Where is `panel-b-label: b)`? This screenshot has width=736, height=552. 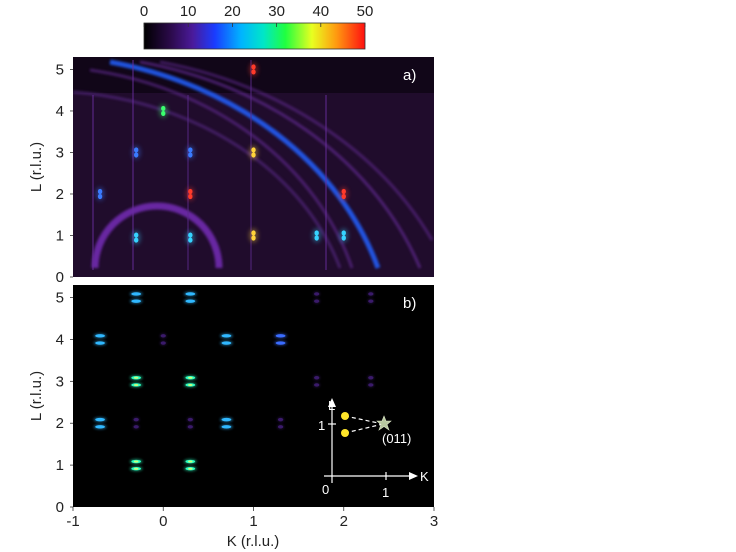
panel-b-label: b) is located at coordinates (409, 303).